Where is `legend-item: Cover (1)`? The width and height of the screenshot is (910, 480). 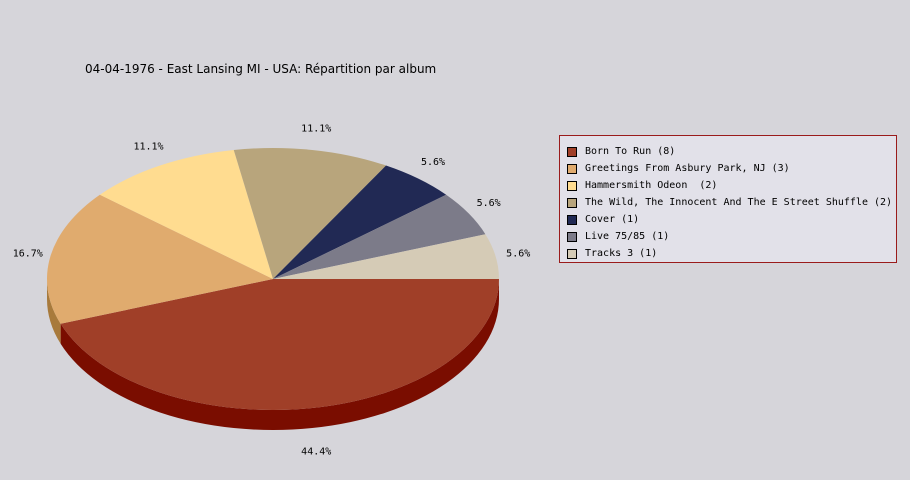
legend-item: Cover (1) is located at coordinates (728, 219).